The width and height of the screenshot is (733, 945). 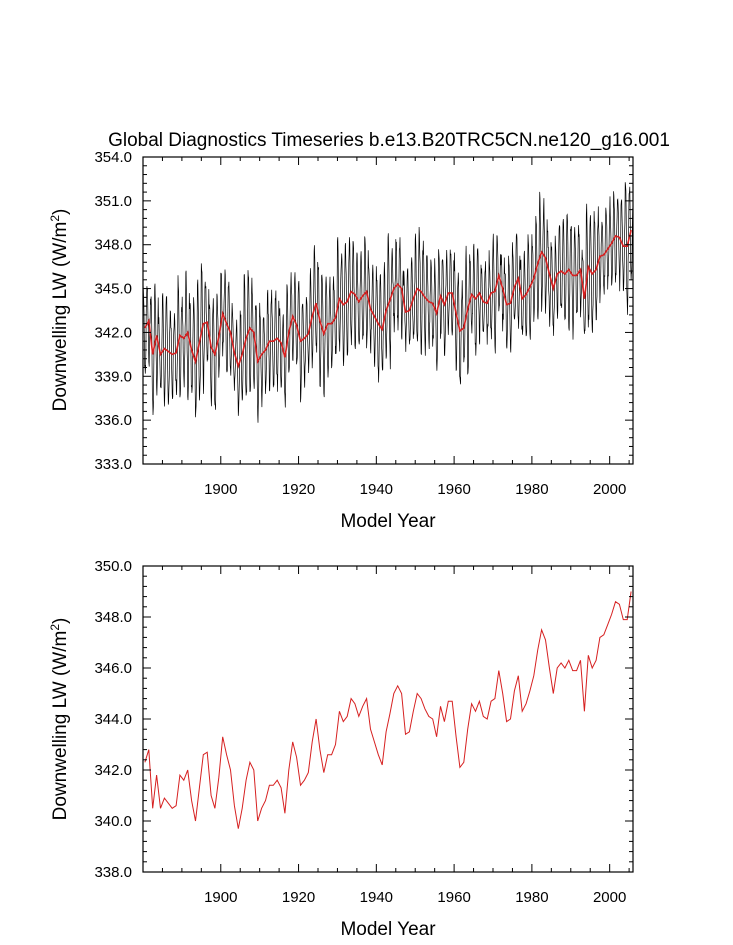 I want to click on top-y-tick-label: 354.0, so click(x=113, y=157).